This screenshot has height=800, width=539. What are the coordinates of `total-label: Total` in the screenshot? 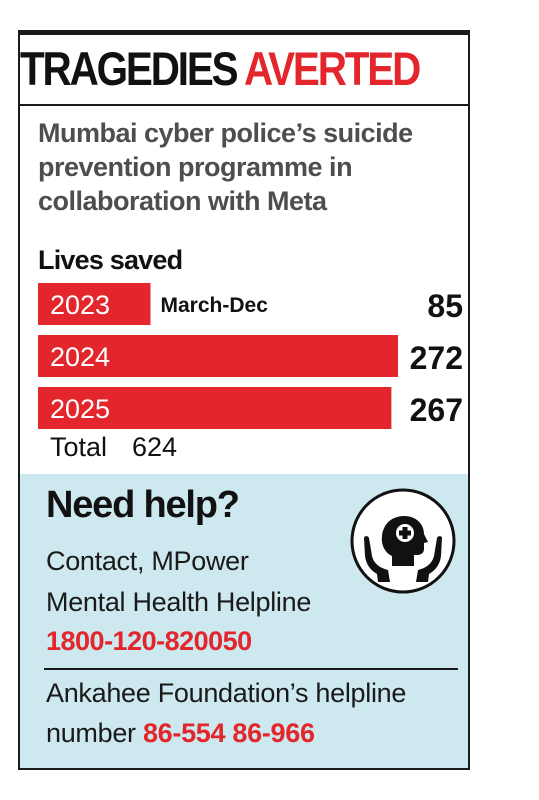 It's located at (79, 447).